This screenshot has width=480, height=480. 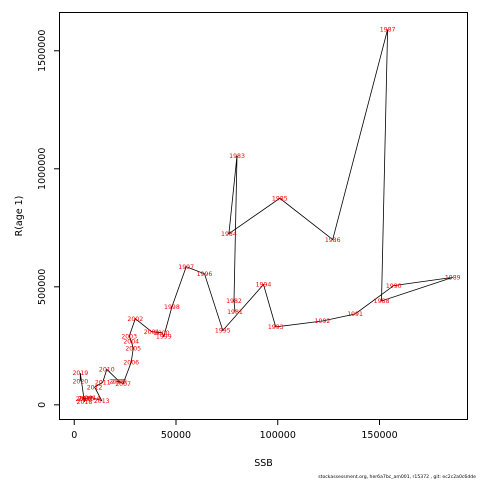 I want to click on year-point-2009: 2009, so click(x=119, y=381).